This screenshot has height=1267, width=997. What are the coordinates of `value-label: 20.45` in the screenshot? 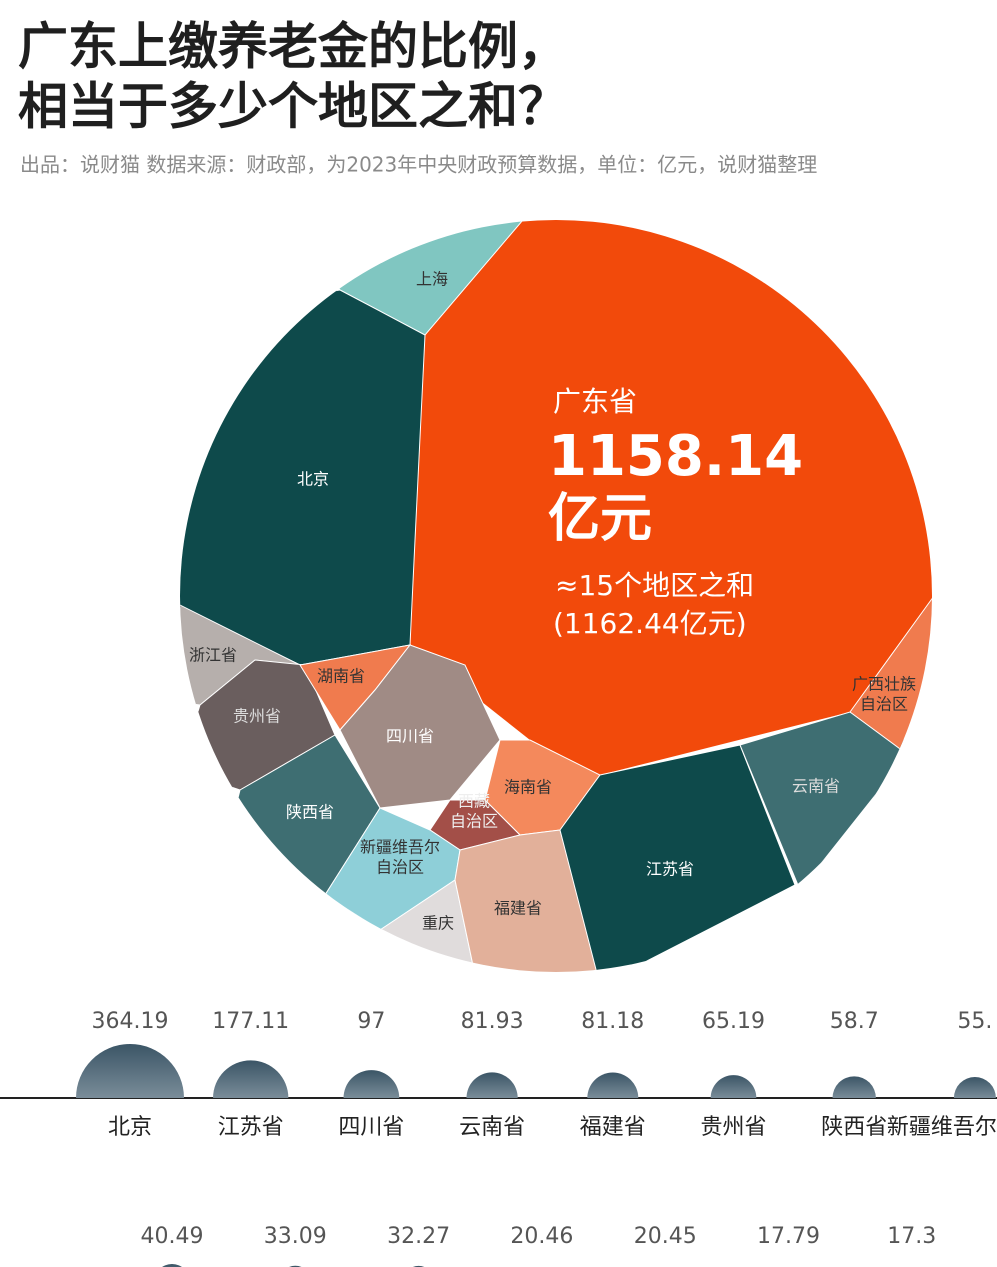 It's located at (665, 1236).